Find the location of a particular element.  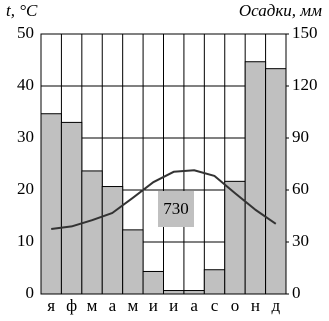

x-tick-label: н is located at coordinates (255, 305).